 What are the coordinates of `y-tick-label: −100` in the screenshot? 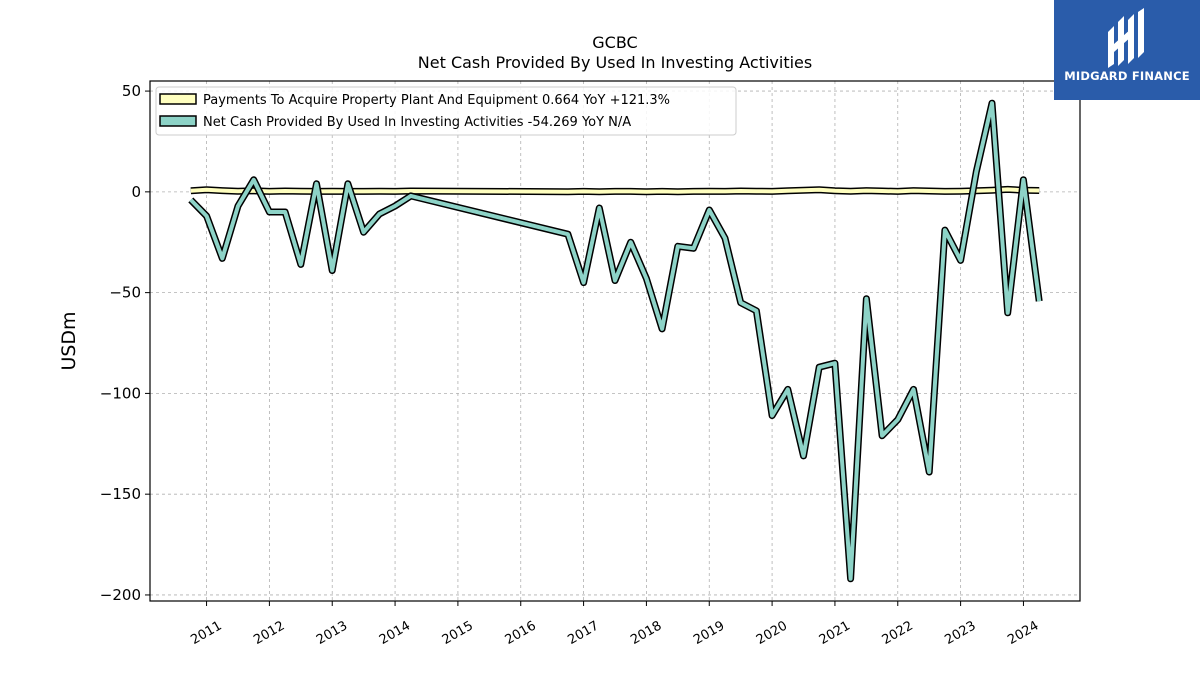 It's located at (120, 393).